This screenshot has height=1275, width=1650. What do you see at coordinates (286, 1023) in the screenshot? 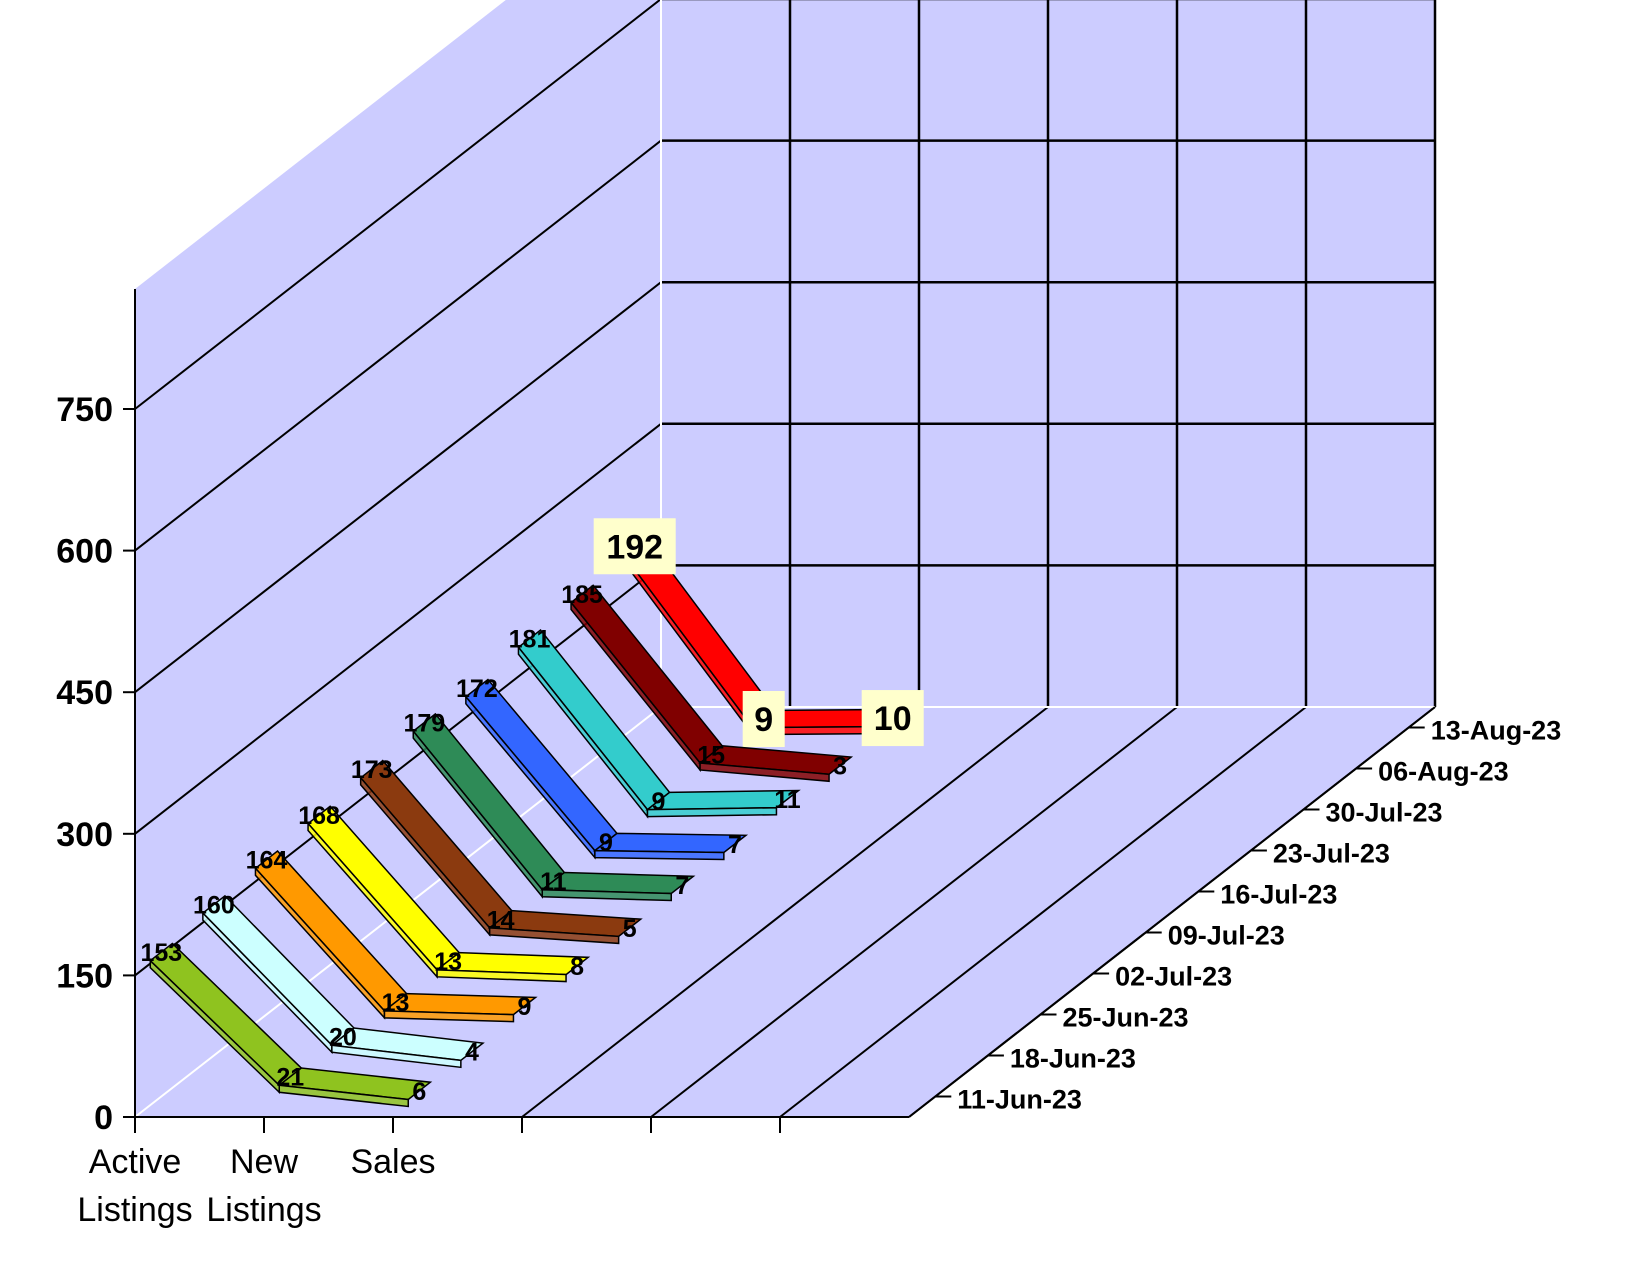
I see `series-11-Jun-23: 153 21 6` at bounding box center [286, 1023].